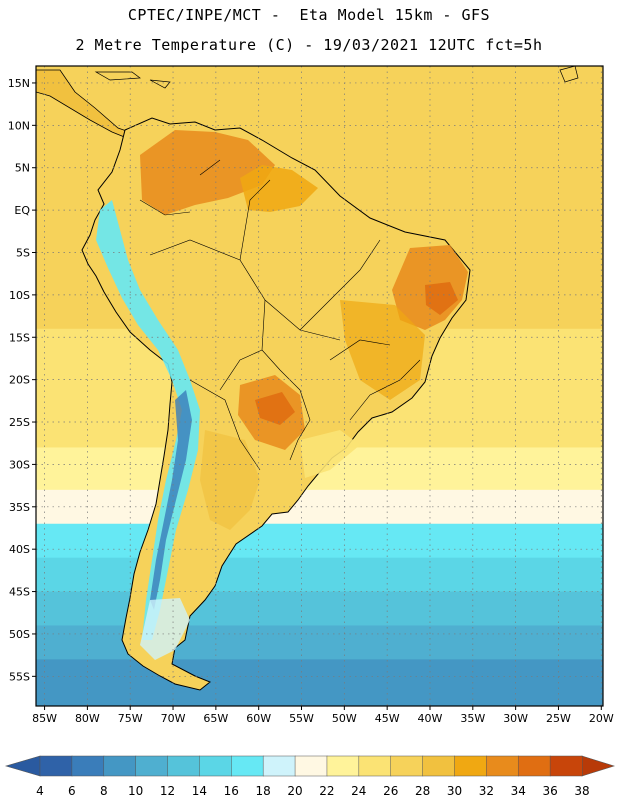 The width and height of the screenshot is (618, 800). Describe the element at coordinates (231, 791) in the screenshot. I see `colorbar-label: 16` at that location.